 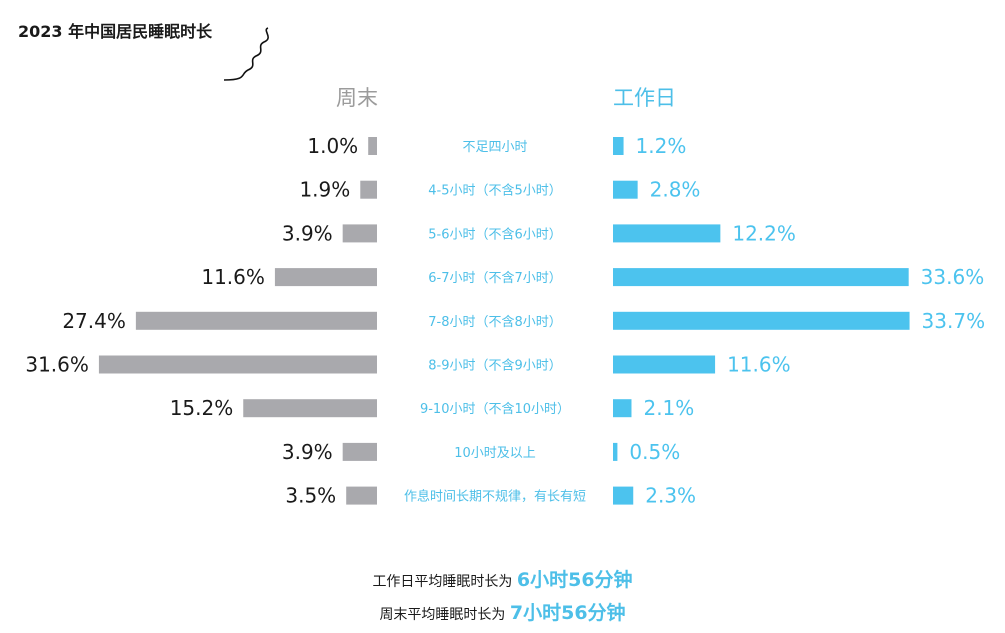 What do you see at coordinates (233, 277) in the screenshot?
I see `weekend-value-label: 11.6%` at bounding box center [233, 277].